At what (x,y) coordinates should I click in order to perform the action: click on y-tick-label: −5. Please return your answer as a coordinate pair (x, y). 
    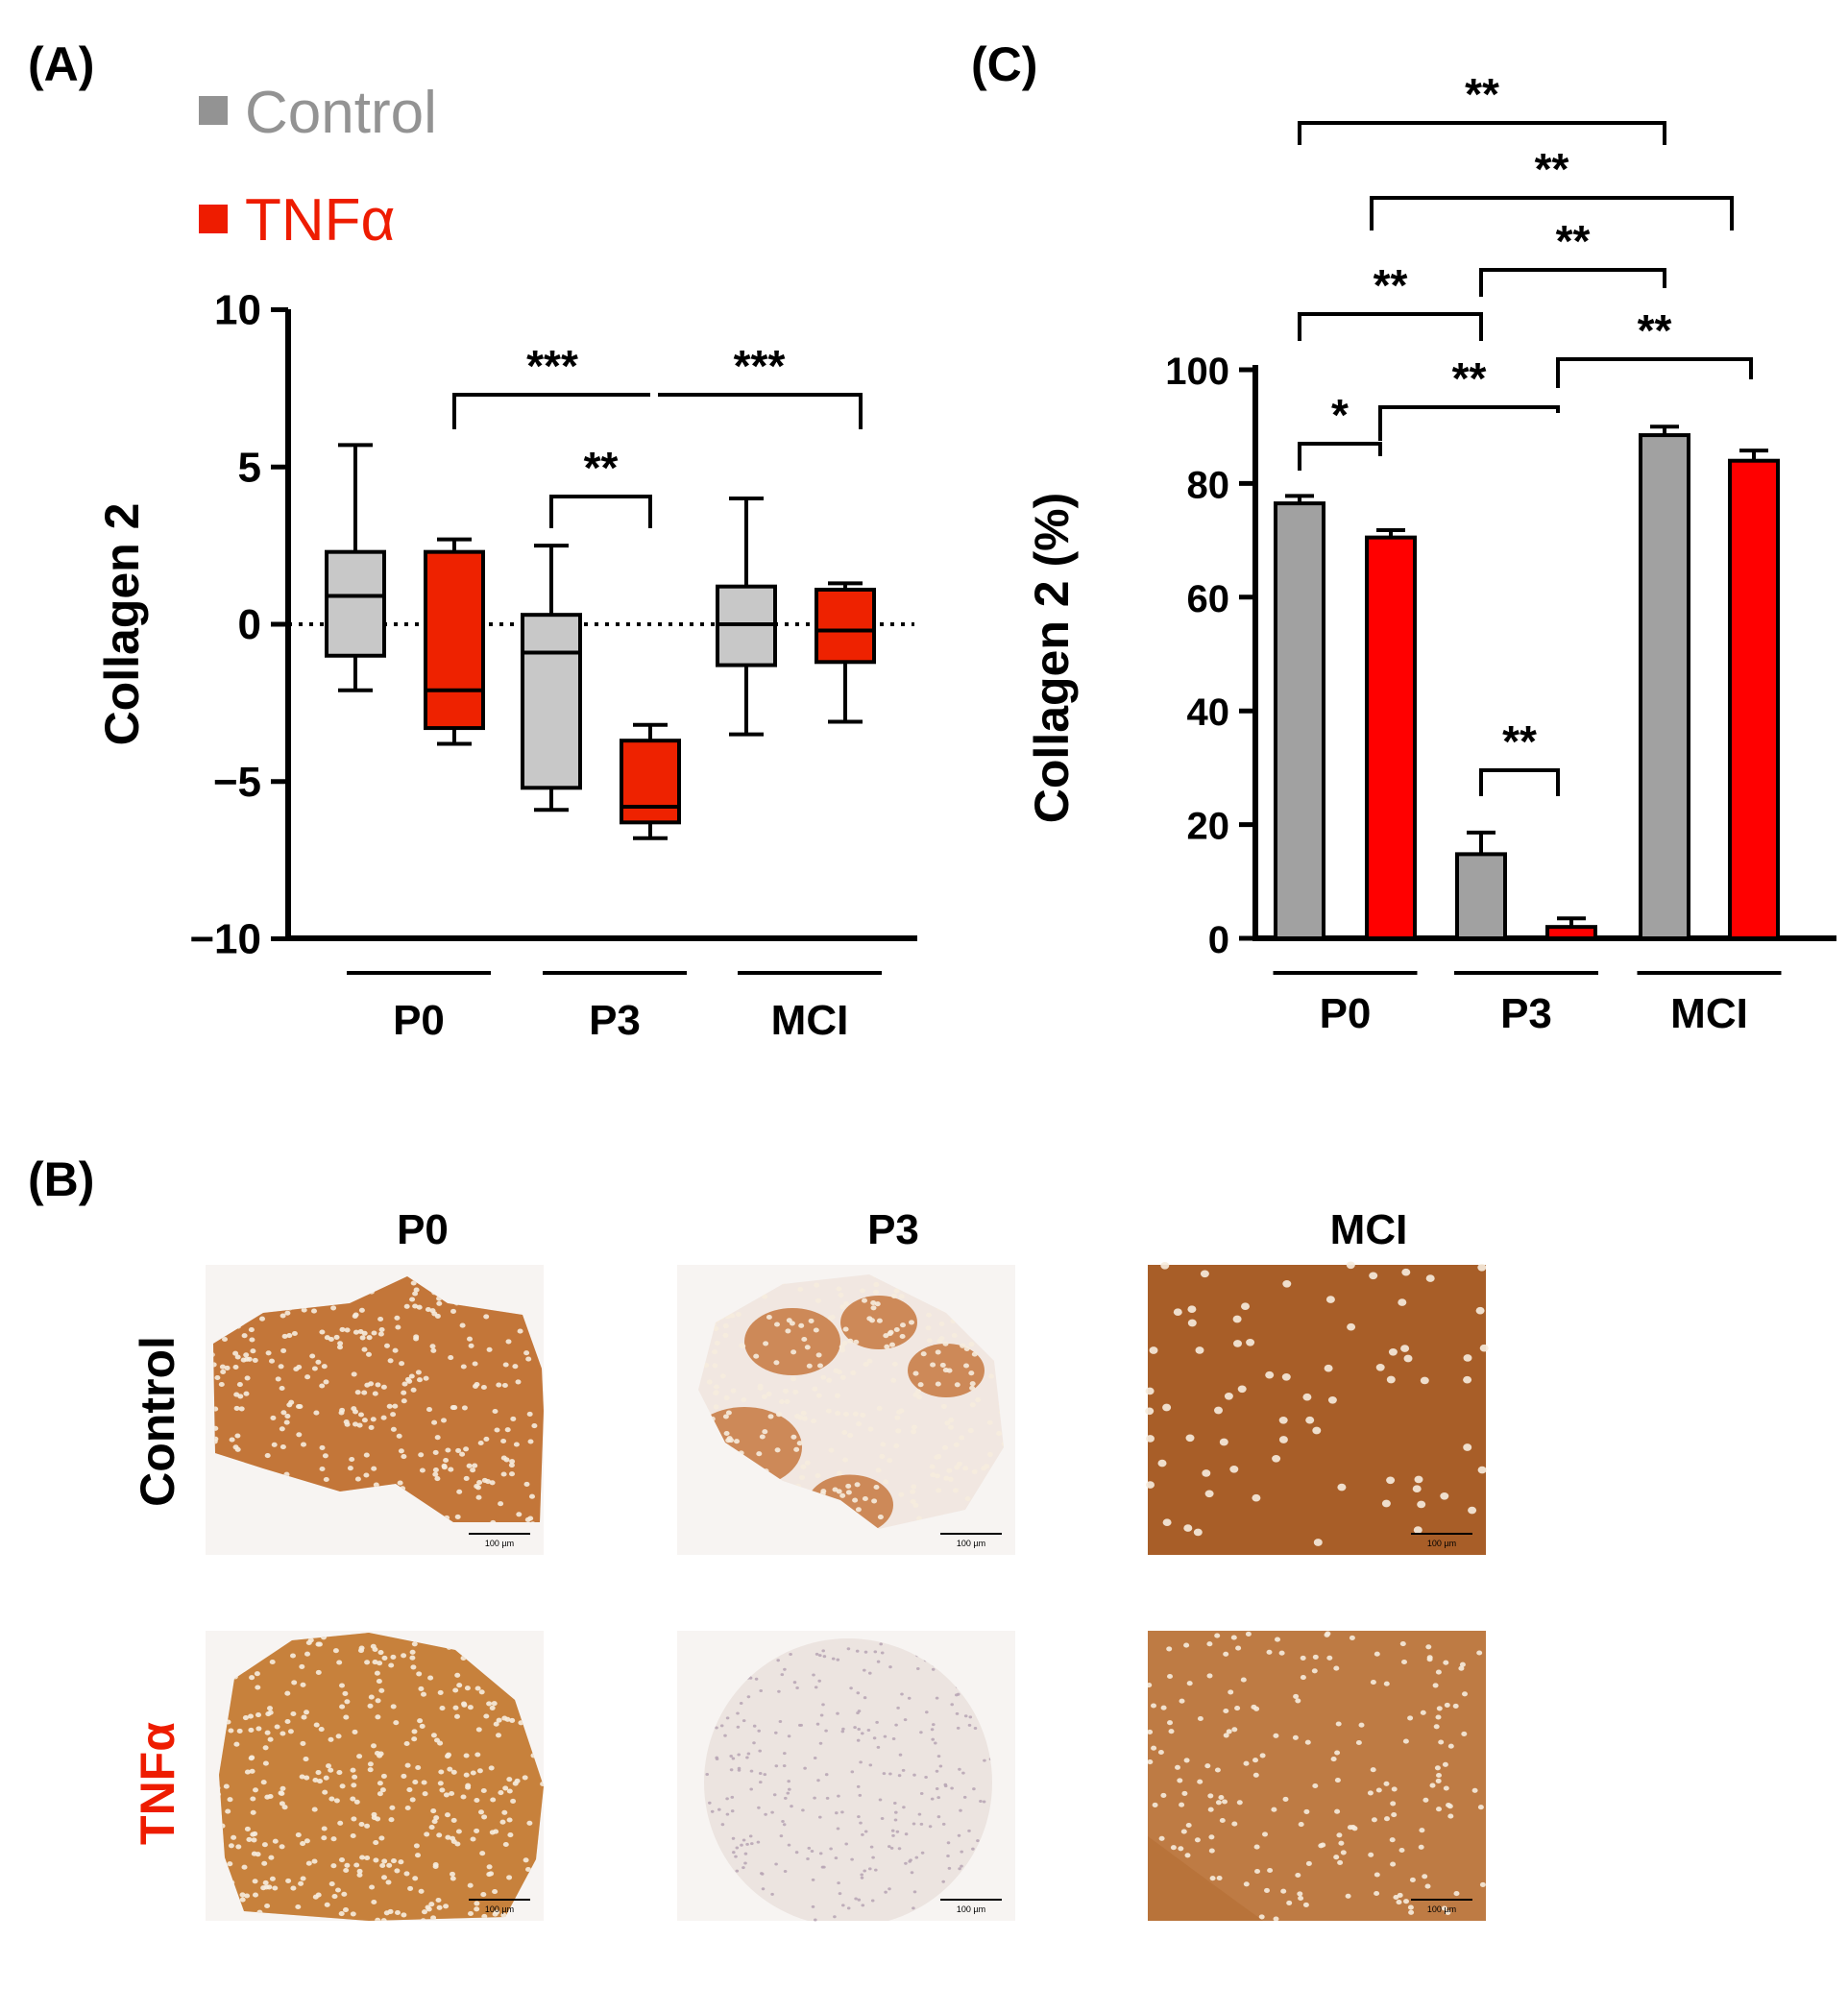
    Looking at the image, I should click on (237, 782).